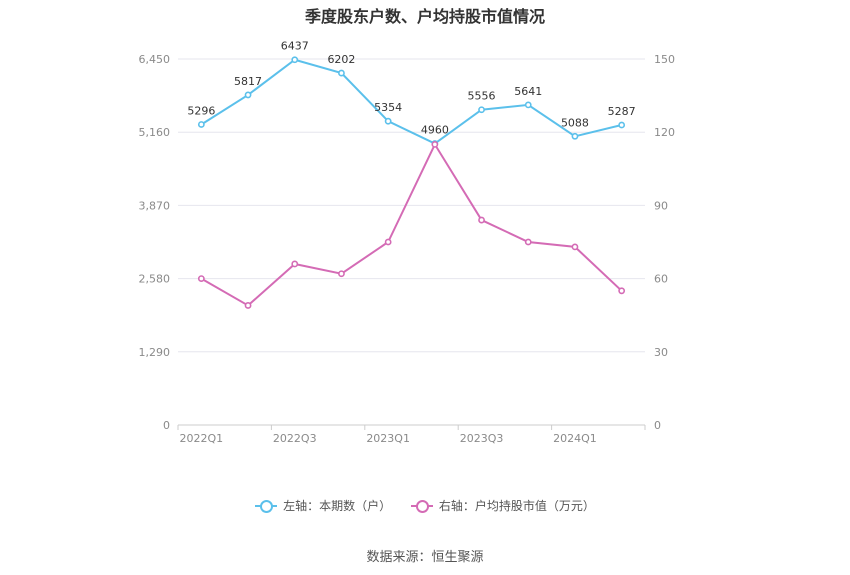 This screenshot has height=575, width=850. I want to click on left-axis-tick-label: 1,290, so click(155, 352).